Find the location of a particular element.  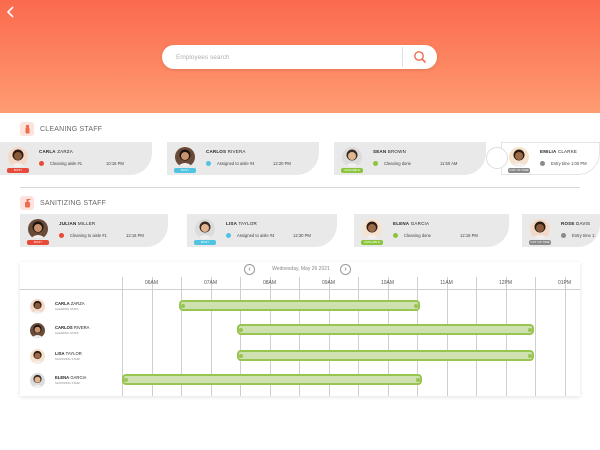

search-icon is located at coordinates (420, 57).